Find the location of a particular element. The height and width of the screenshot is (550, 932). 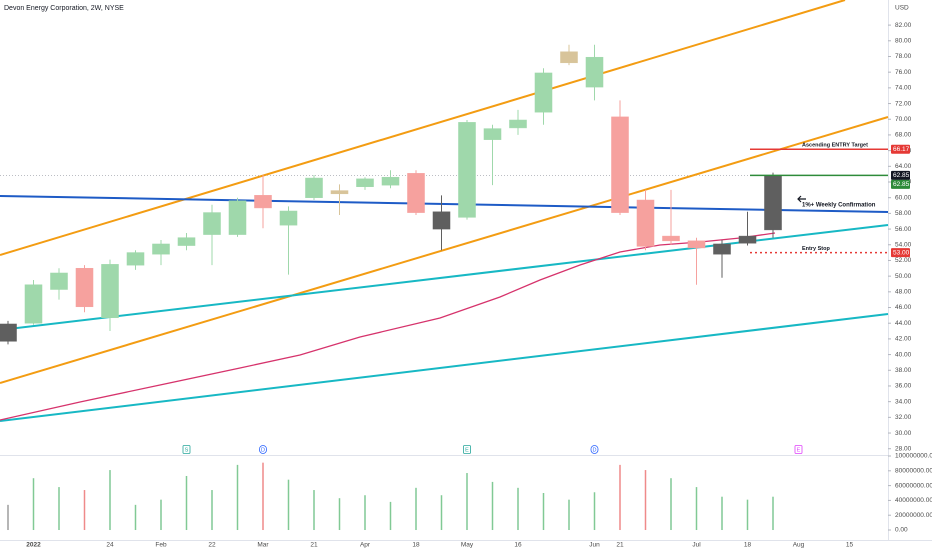

volume-tick-label: 80000000.00 is located at coordinates (913, 471).